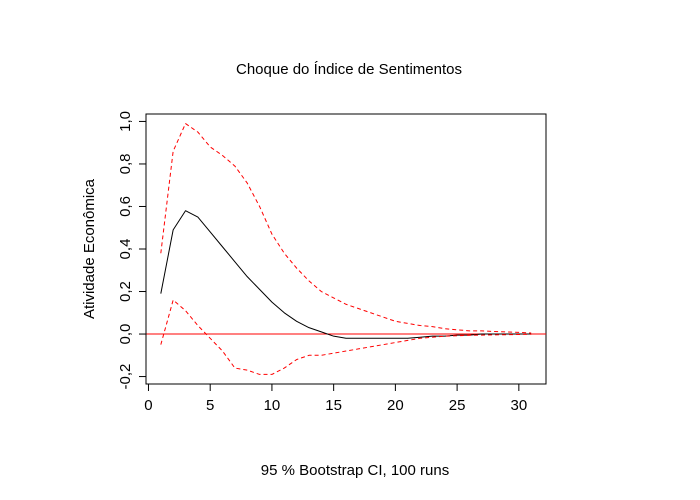 This screenshot has height=500, width=700. What do you see at coordinates (333, 405) in the screenshot?
I see `x-tick-label: 15` at bounding box center [333, 405].